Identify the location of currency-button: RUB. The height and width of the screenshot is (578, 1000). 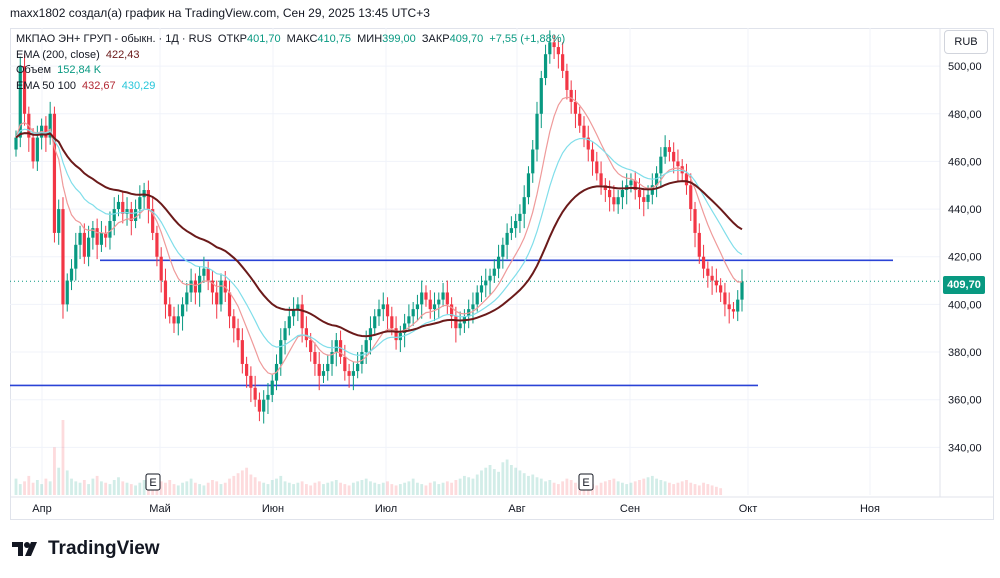
(966, 42).